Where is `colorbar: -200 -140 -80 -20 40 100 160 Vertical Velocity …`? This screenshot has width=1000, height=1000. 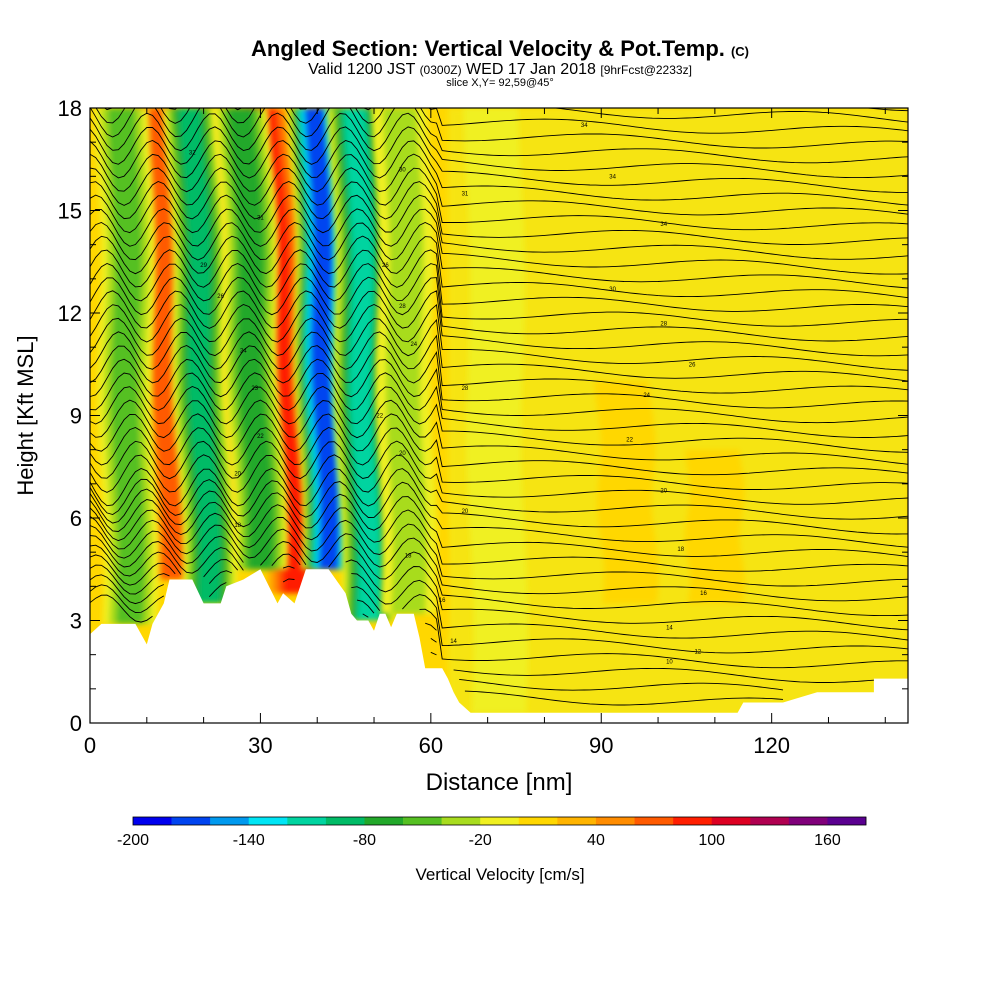 colorbar: -200 -140 -80 -20 40 100 160 Vertical Velocity … is located at coordinates (492, 850).